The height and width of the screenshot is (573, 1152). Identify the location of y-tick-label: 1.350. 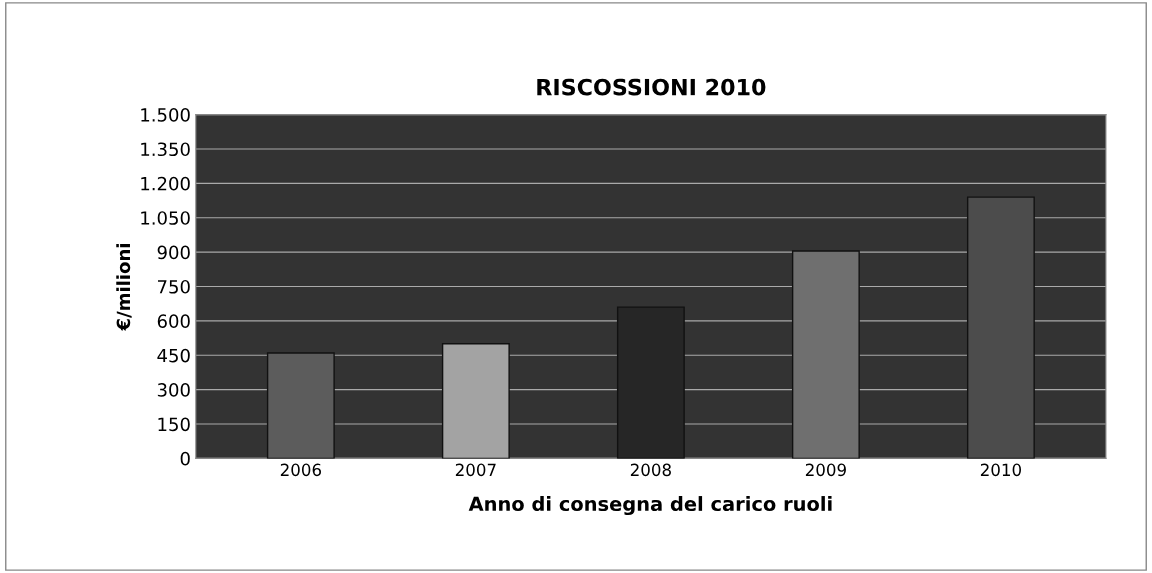
(165, 149).